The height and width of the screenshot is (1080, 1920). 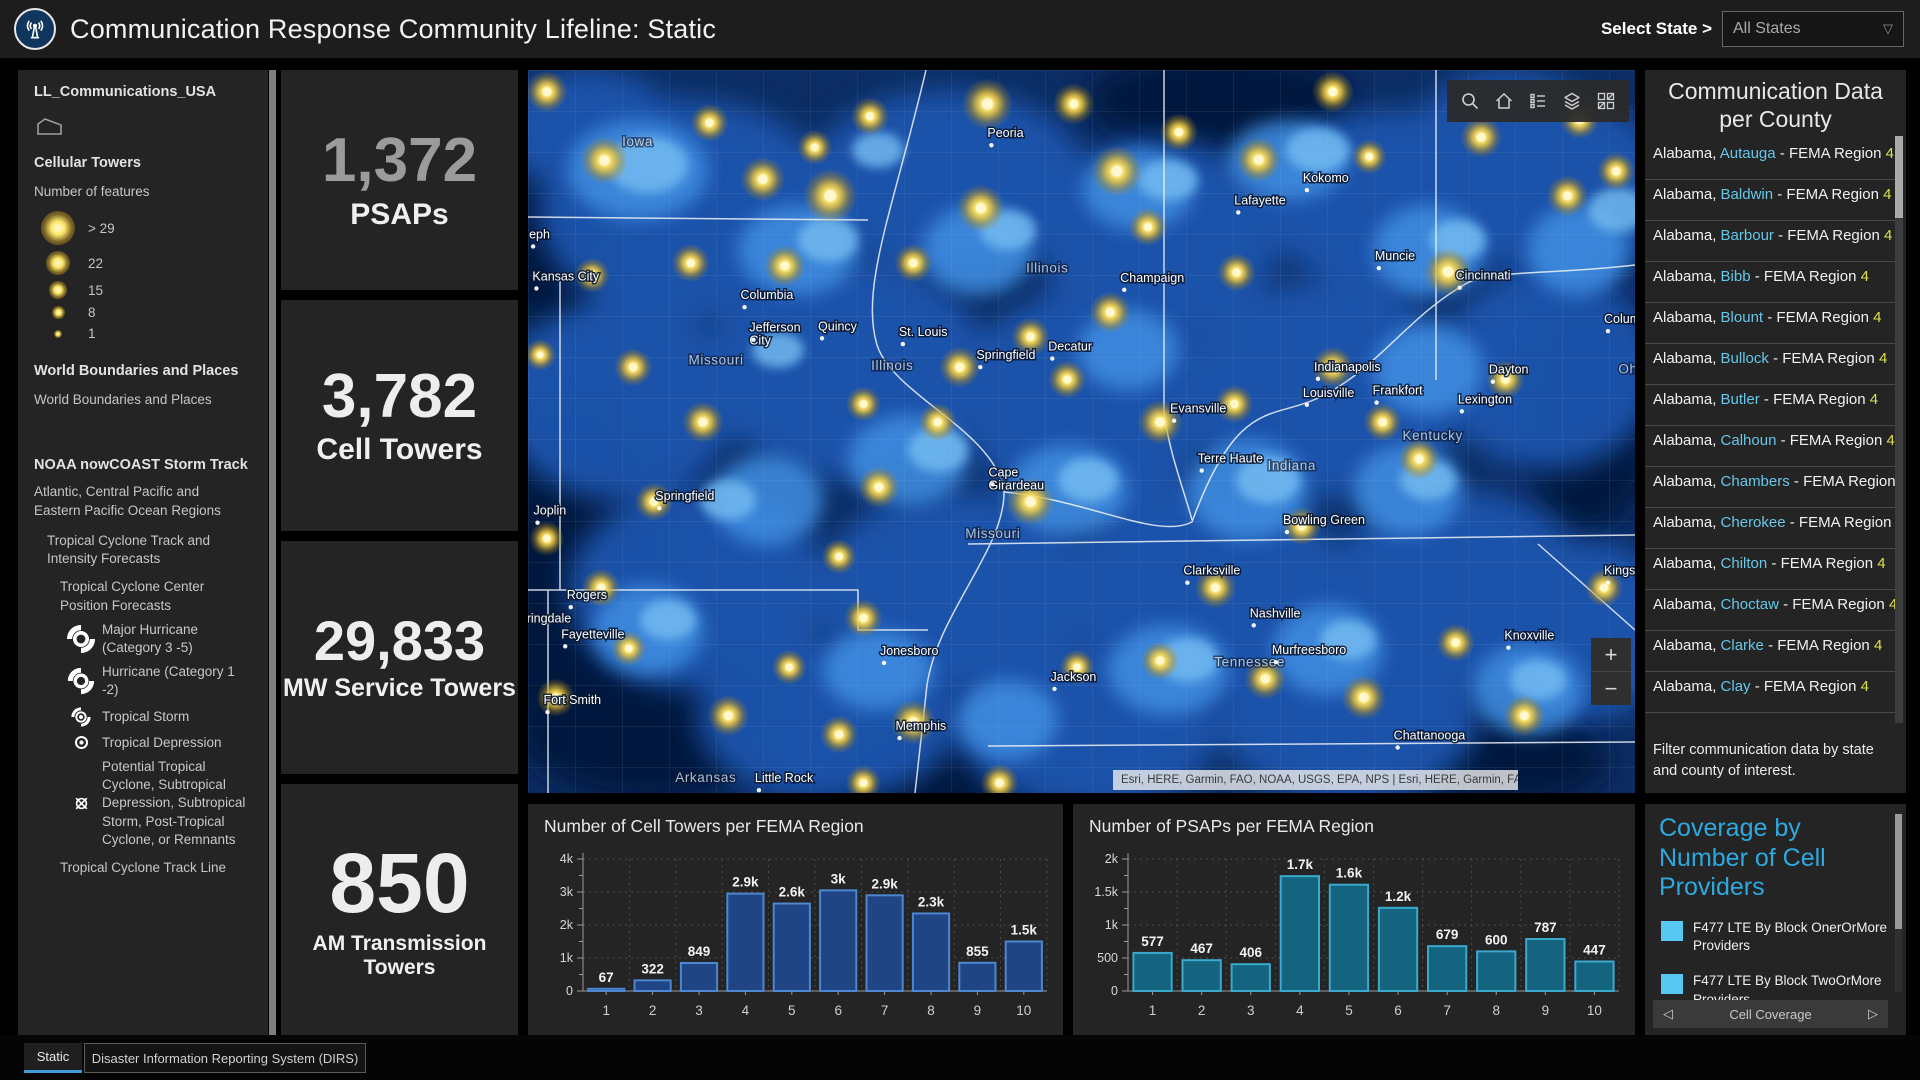 What do you see at coordinates (699, 1010) in the screenshot?
I see `svg-text: 3` at bounding box center [699, 1010].